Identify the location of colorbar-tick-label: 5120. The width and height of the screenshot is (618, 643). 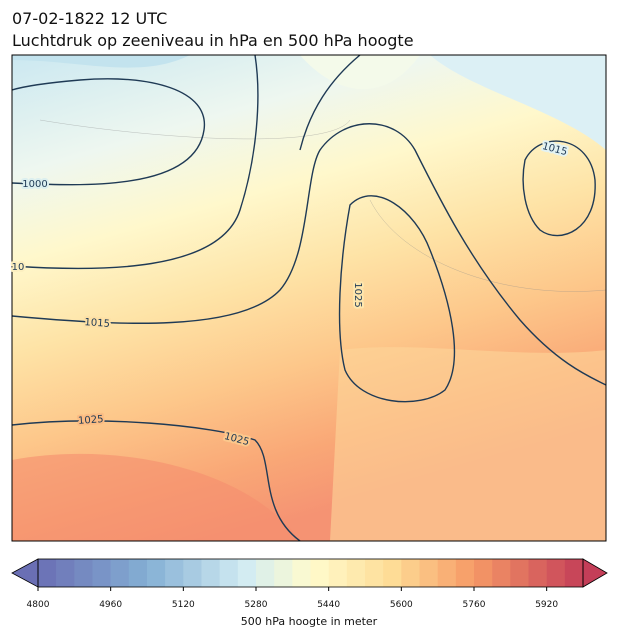
(183, 605).